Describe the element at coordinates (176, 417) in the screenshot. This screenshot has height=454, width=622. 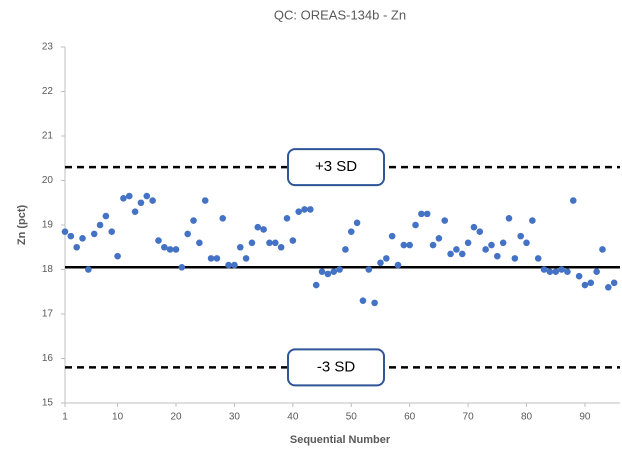
I see `x-tick-label: 20` at that location.